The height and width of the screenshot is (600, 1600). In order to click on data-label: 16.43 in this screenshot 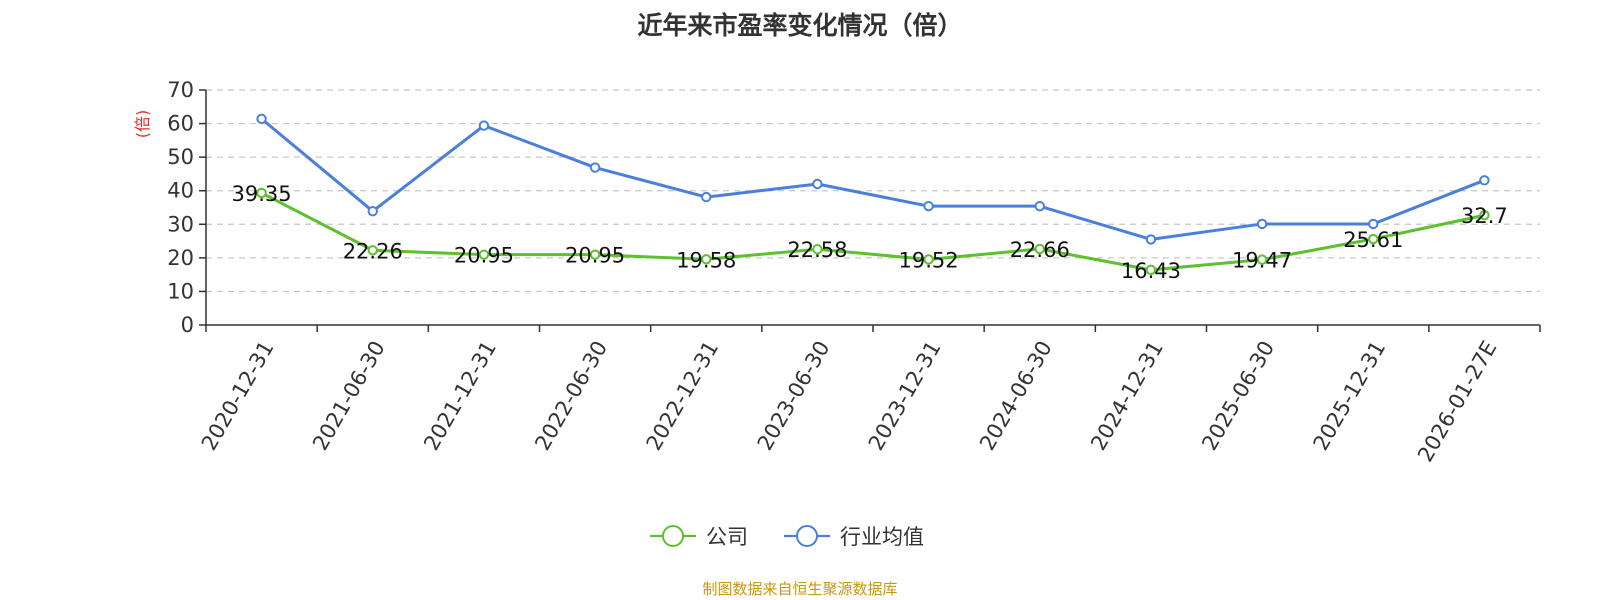, I will do `click(1151, 271)`.